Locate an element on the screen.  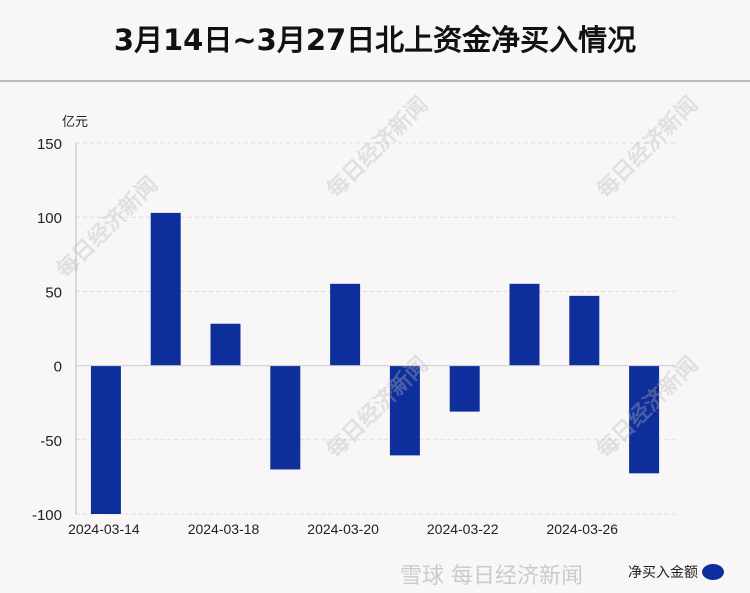
y-tick-label: 50 is located at coordinates (53, 292).